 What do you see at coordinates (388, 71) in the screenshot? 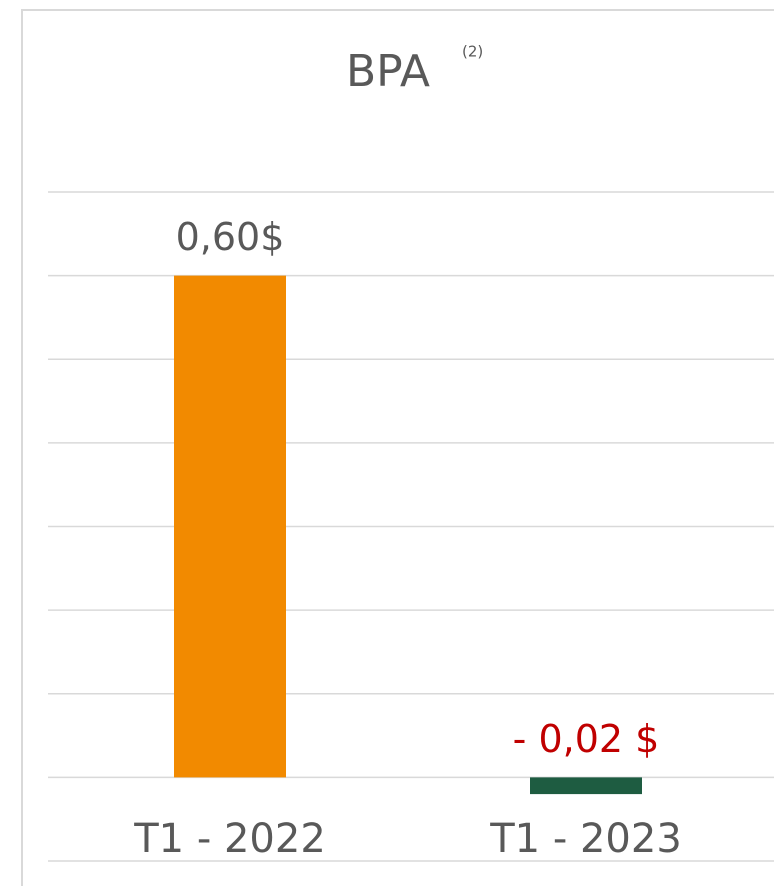
I see `chart-title: BPA` at bounding box center [388, 71].